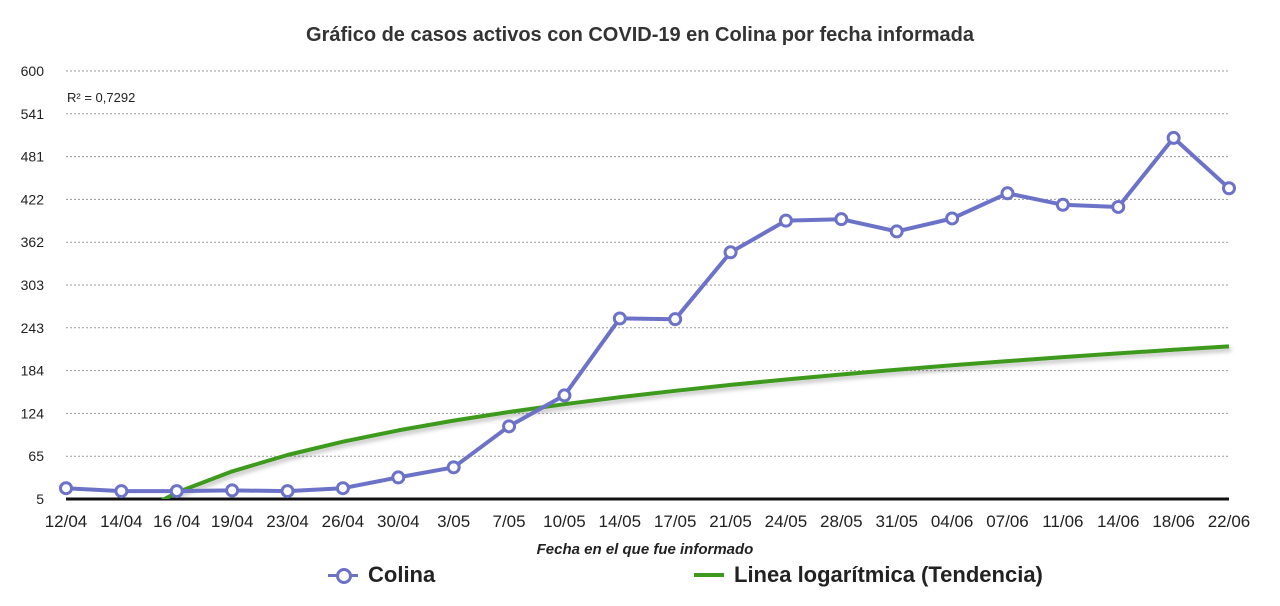 The height and width of the screenshot is (606, 1280). Describe the element at coordinates (36, 456) in the screenshot. I see `y-tick-label: 65` at that location.